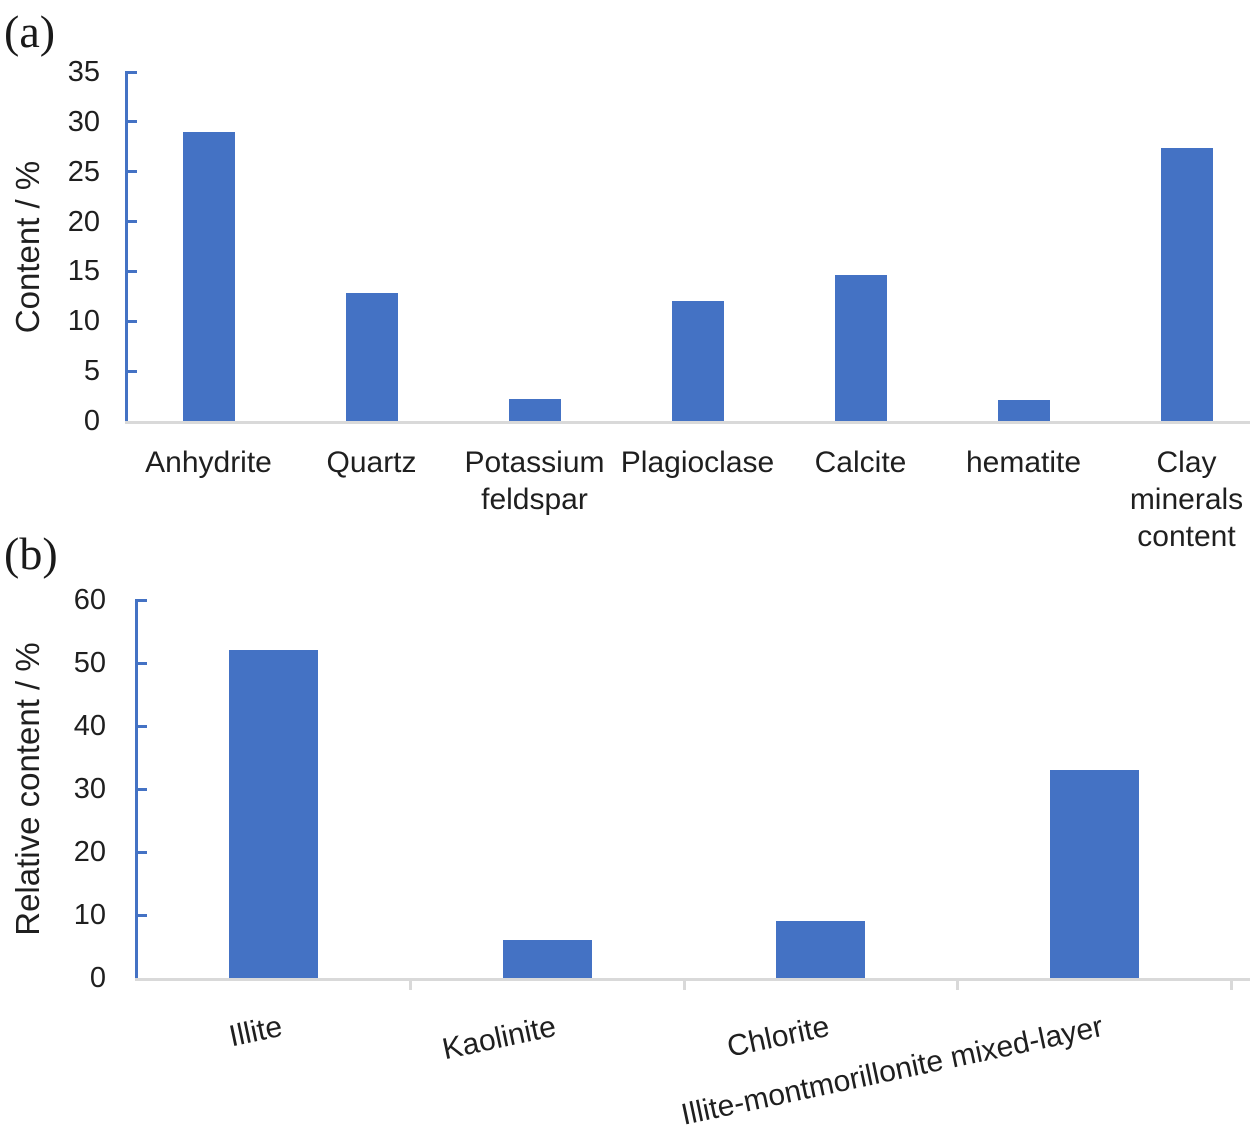 The image size is (1250, 1145). What do you see at coordinates (371, 357) in the screenshot?
I see `bar-quartz` at bounding box center [371, 357].